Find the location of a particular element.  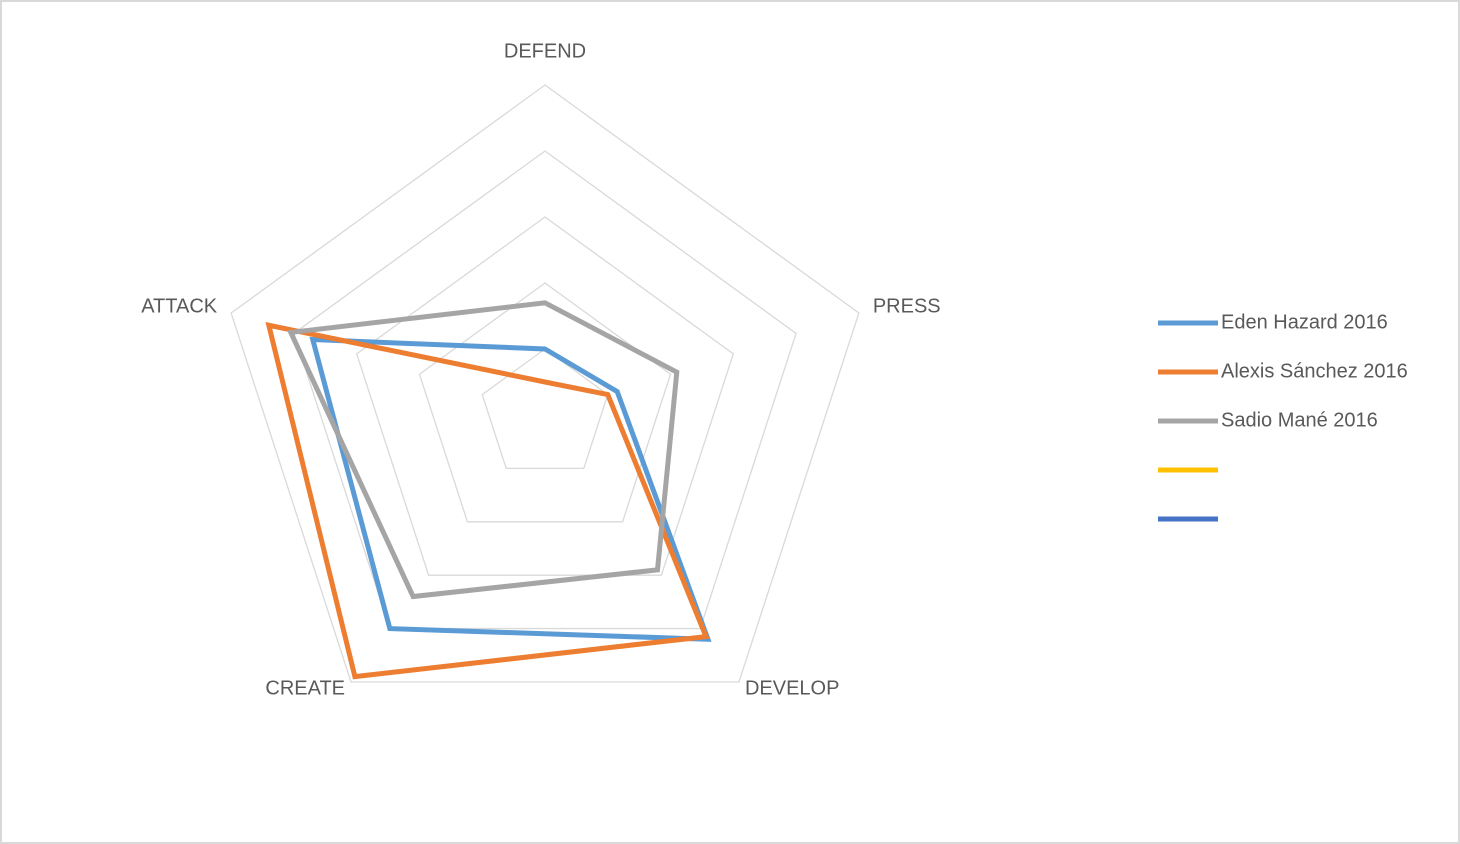

legend-label: Eden Hazard 2016 is located at coordinates (1304, 322).